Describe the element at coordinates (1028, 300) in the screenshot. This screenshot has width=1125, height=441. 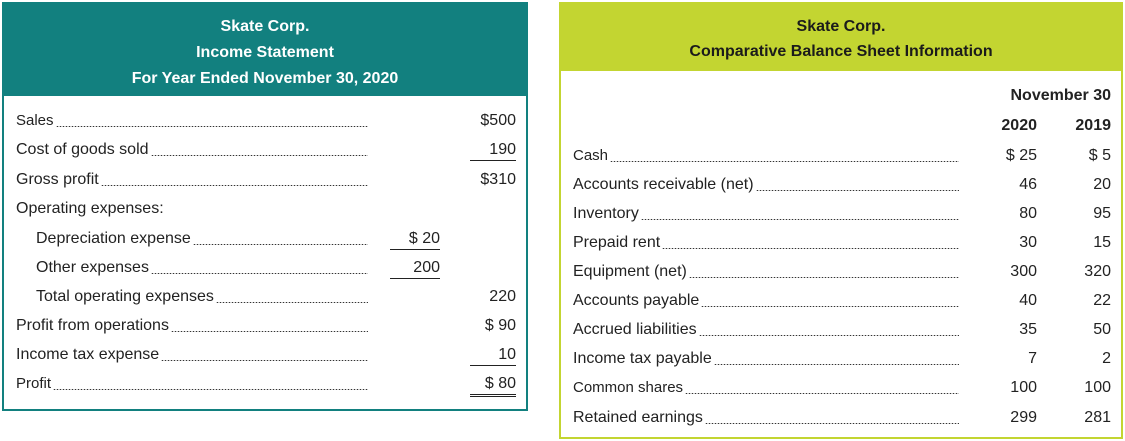
I see `value-2020: 40` at that location.